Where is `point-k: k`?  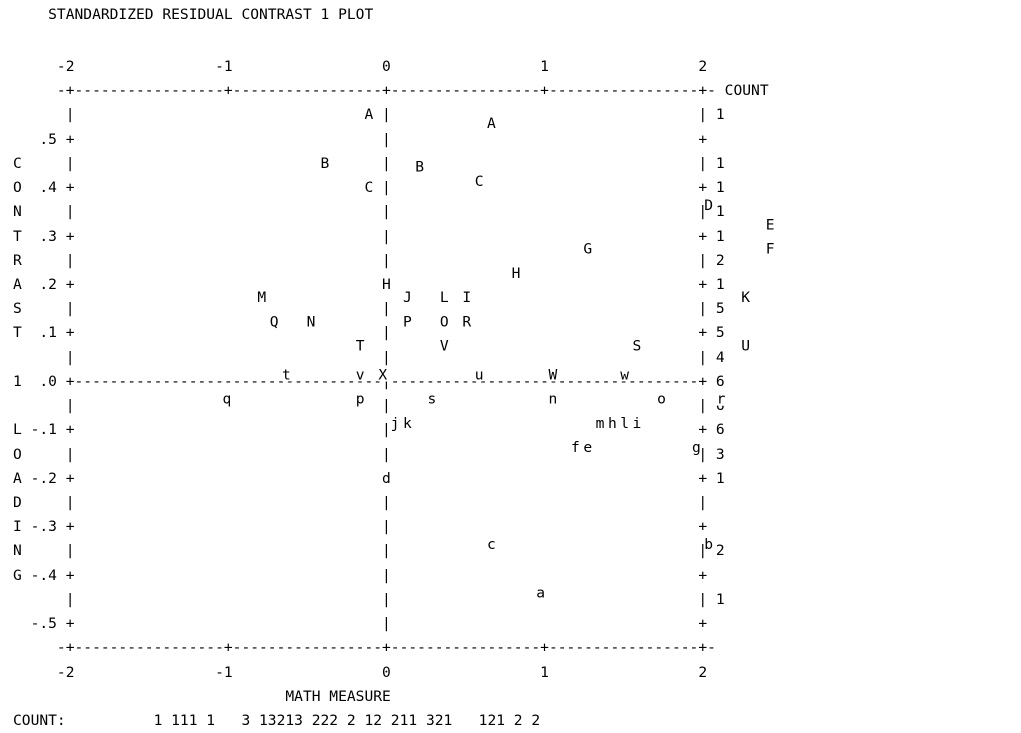
point-k: k is located at coordinates (407, 423).